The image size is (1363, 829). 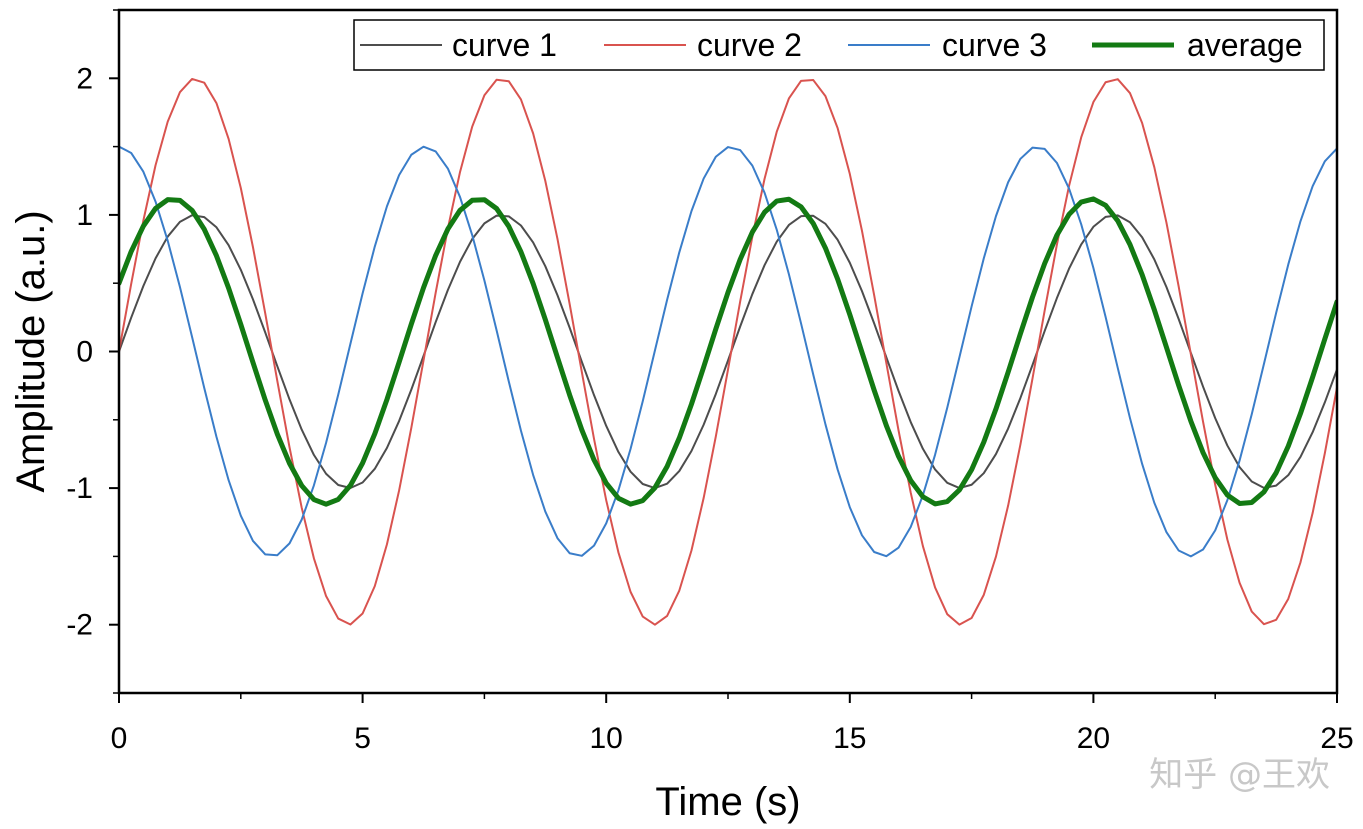 I want to click on x-tick-label: 20, so click(x=1093, y=738).